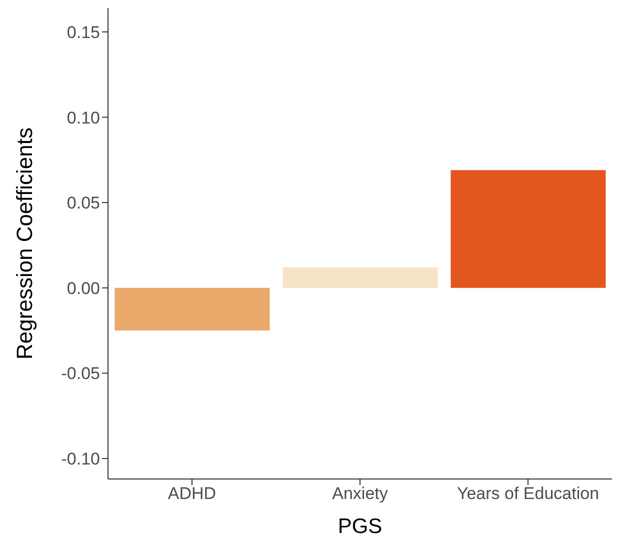 The height and width of the screenshot is (551, 624). Describe the element at coordinates (192, 494) in the screenshot. I see `x-tick-label: ADHD` at that location.